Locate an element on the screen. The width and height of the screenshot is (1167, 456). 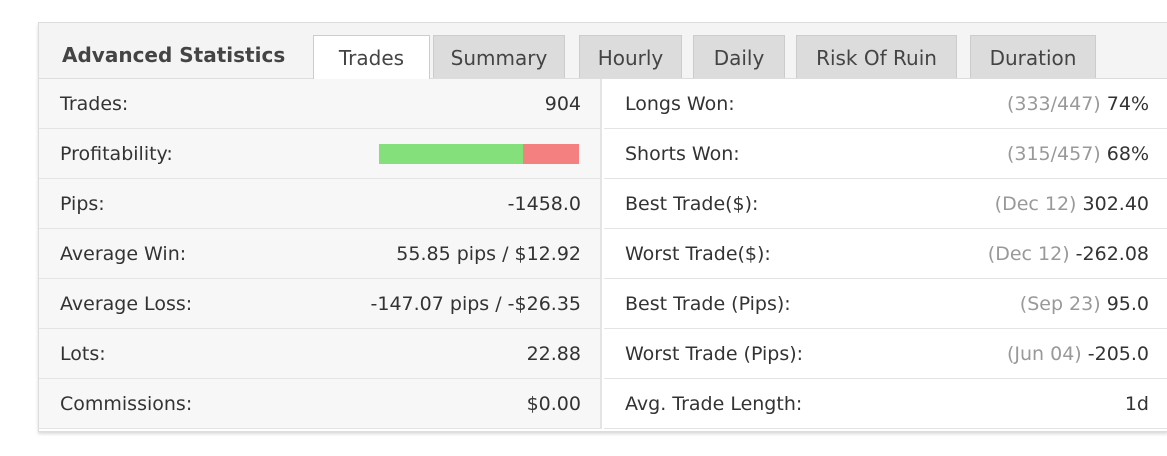
stat-row: Lots: 22.88 is located at coordinates (320, 354).